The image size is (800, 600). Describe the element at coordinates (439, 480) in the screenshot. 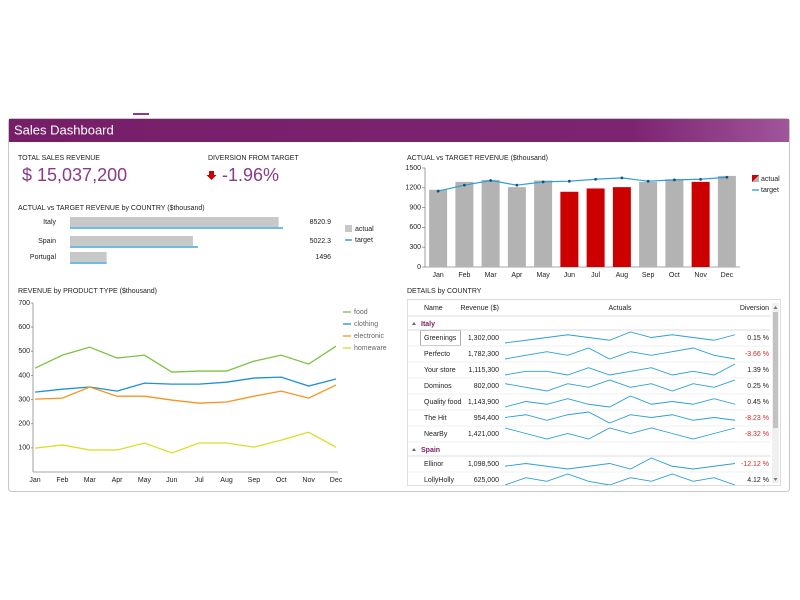

I see `cell-name: LollyHolly` at that location.